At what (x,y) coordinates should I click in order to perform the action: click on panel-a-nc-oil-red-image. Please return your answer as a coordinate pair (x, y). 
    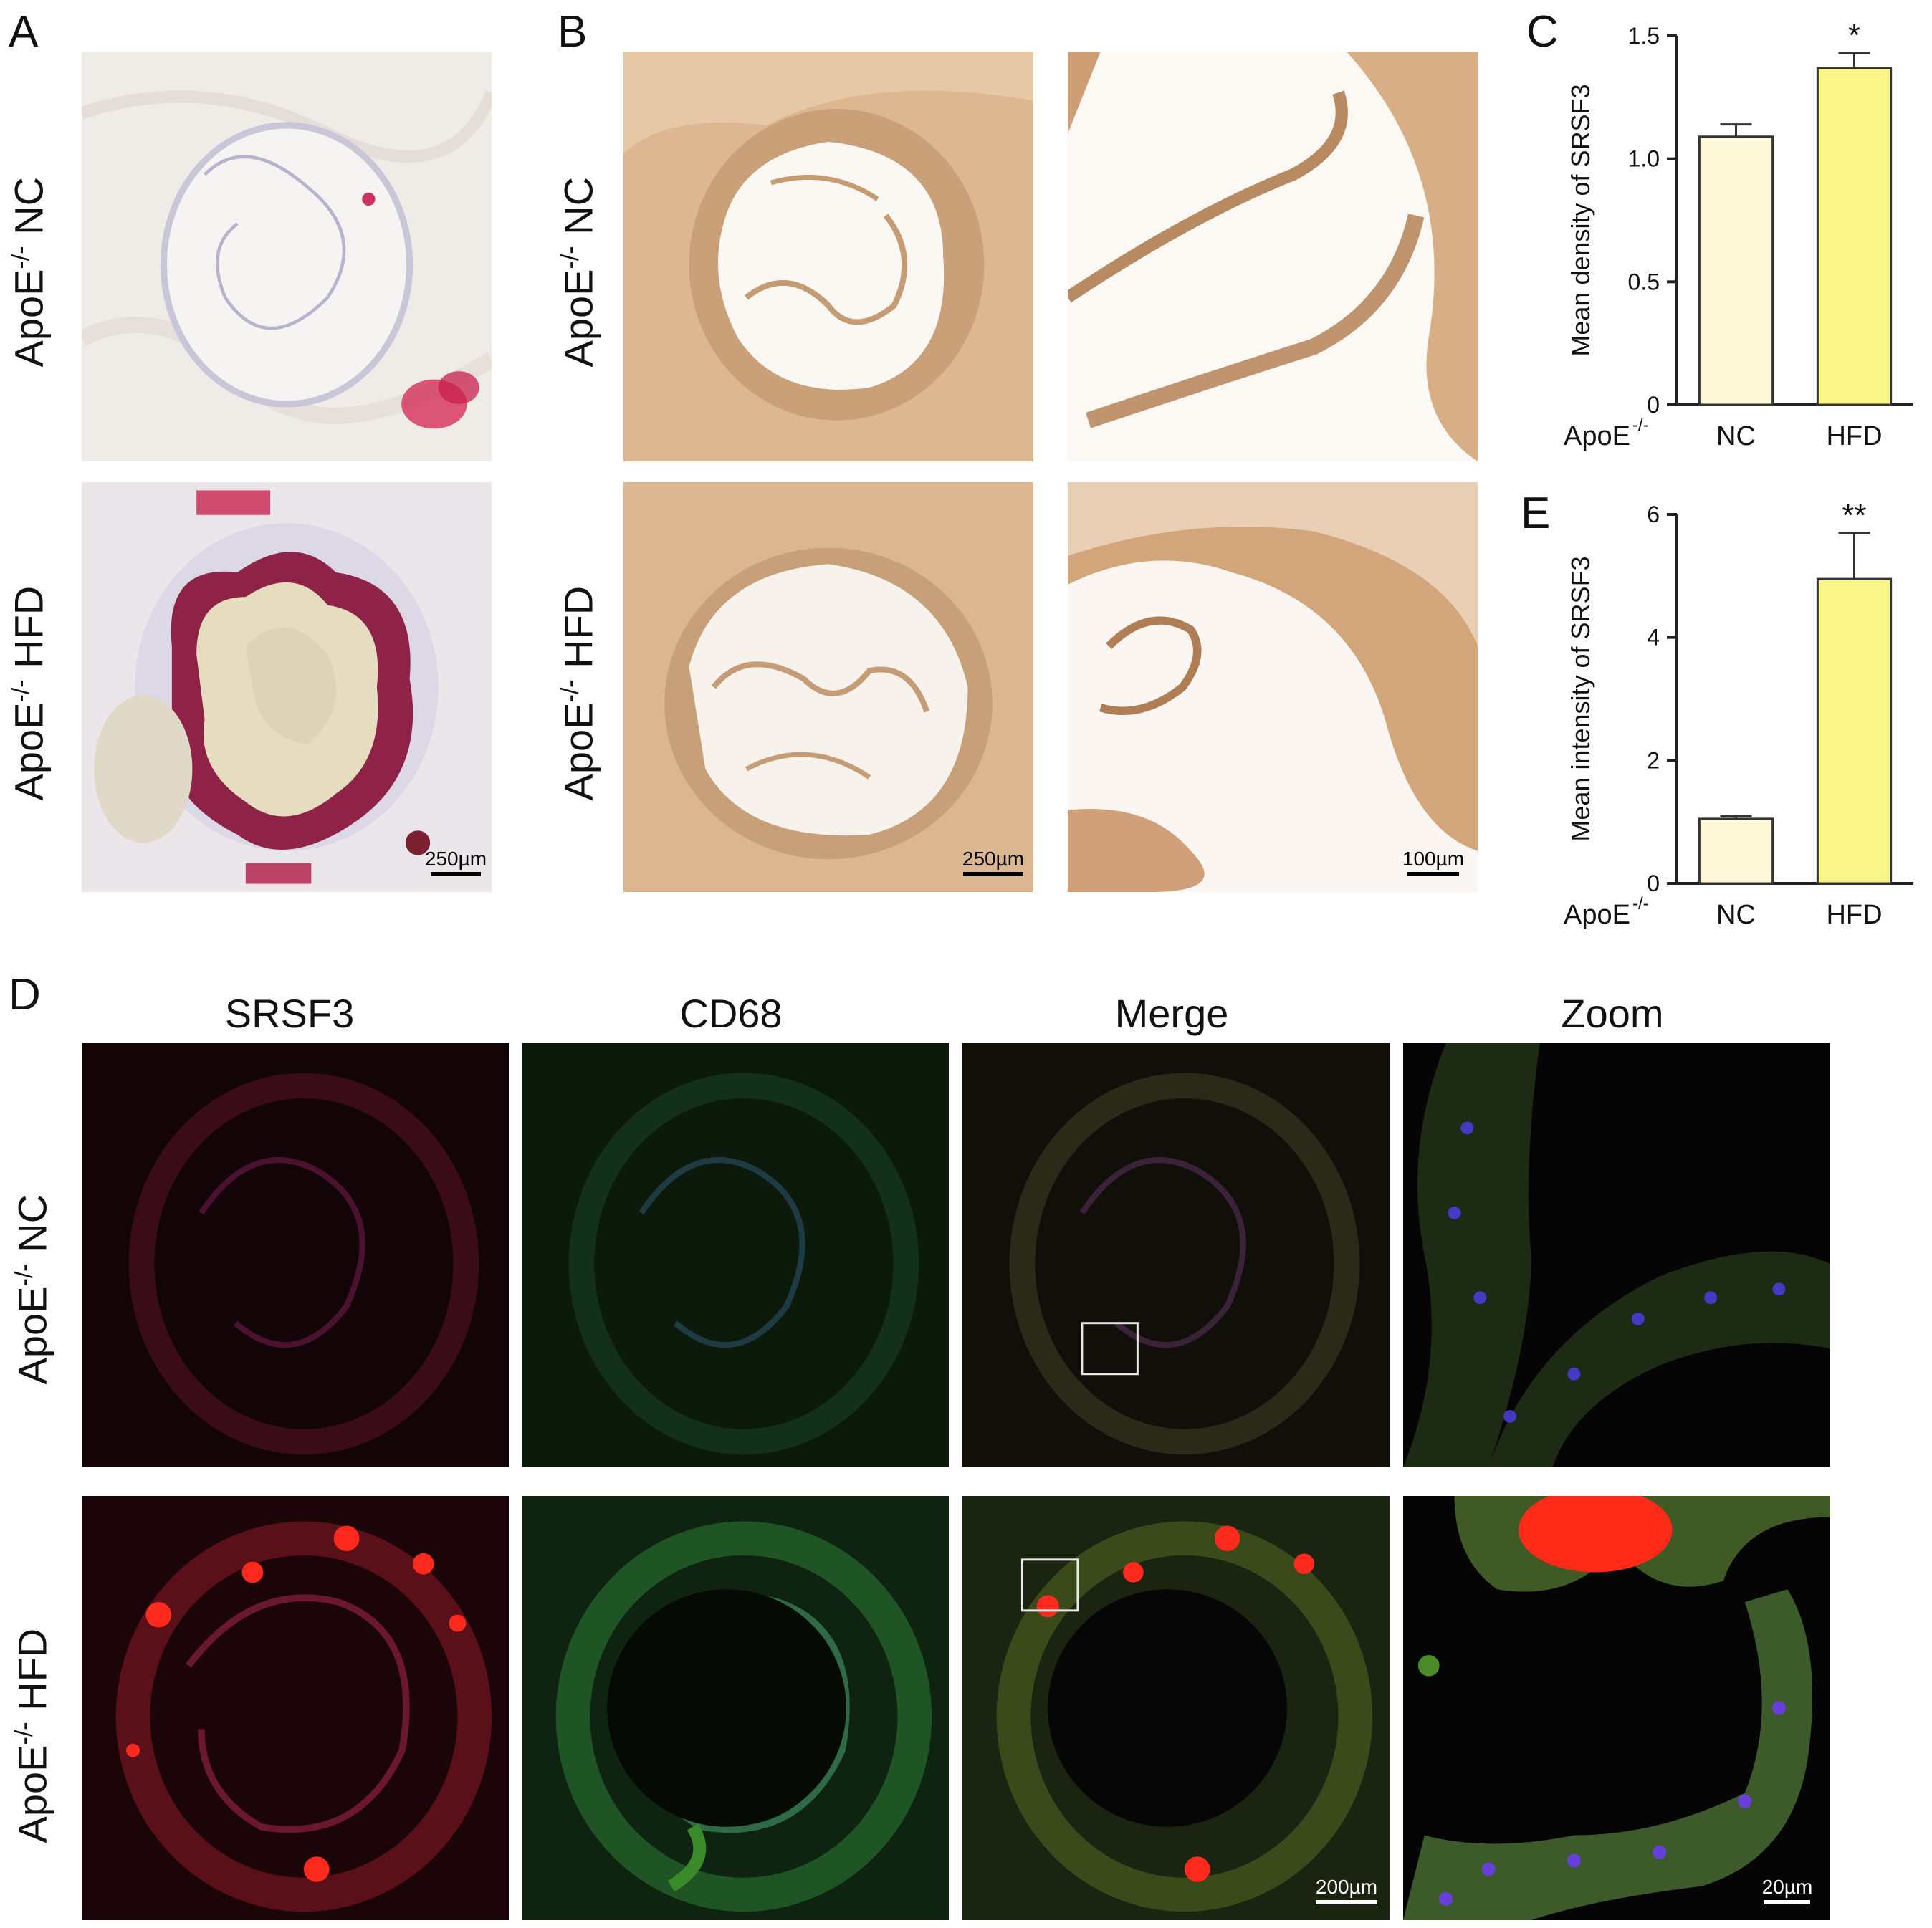
    Looking at the image, I should click on (287, 256).